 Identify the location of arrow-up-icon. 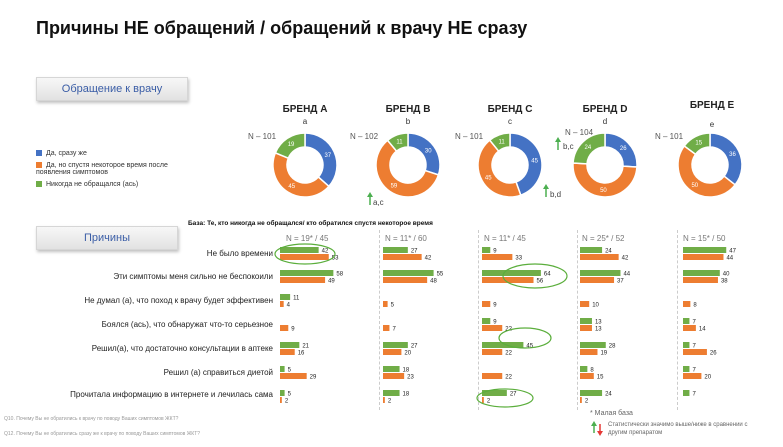
(370, 194).